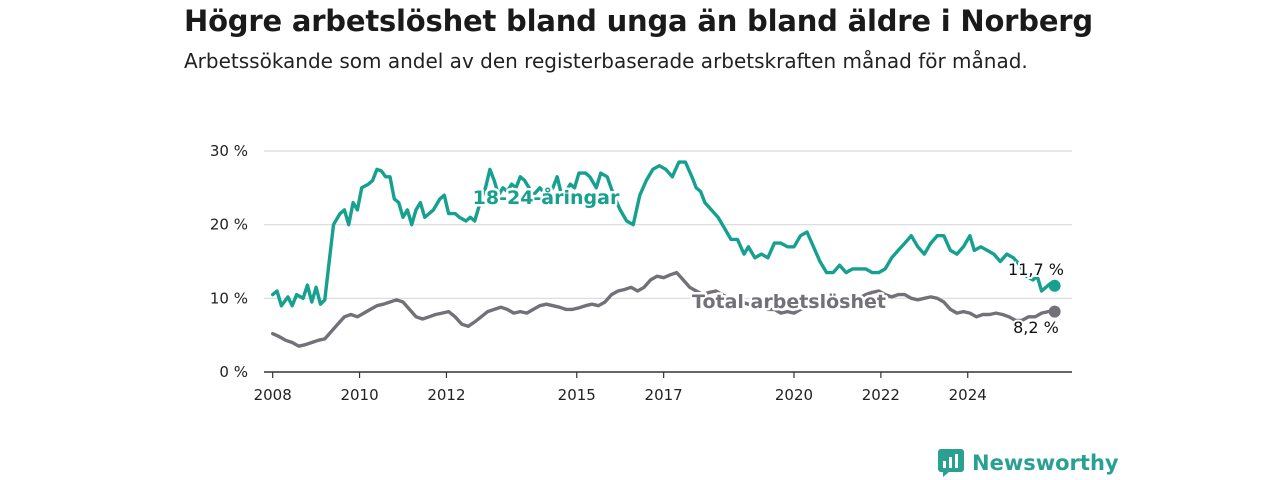  Describe the element at coordinates (446, 395) in the screenshot. I see `x-tick-label: 2012` at that location.